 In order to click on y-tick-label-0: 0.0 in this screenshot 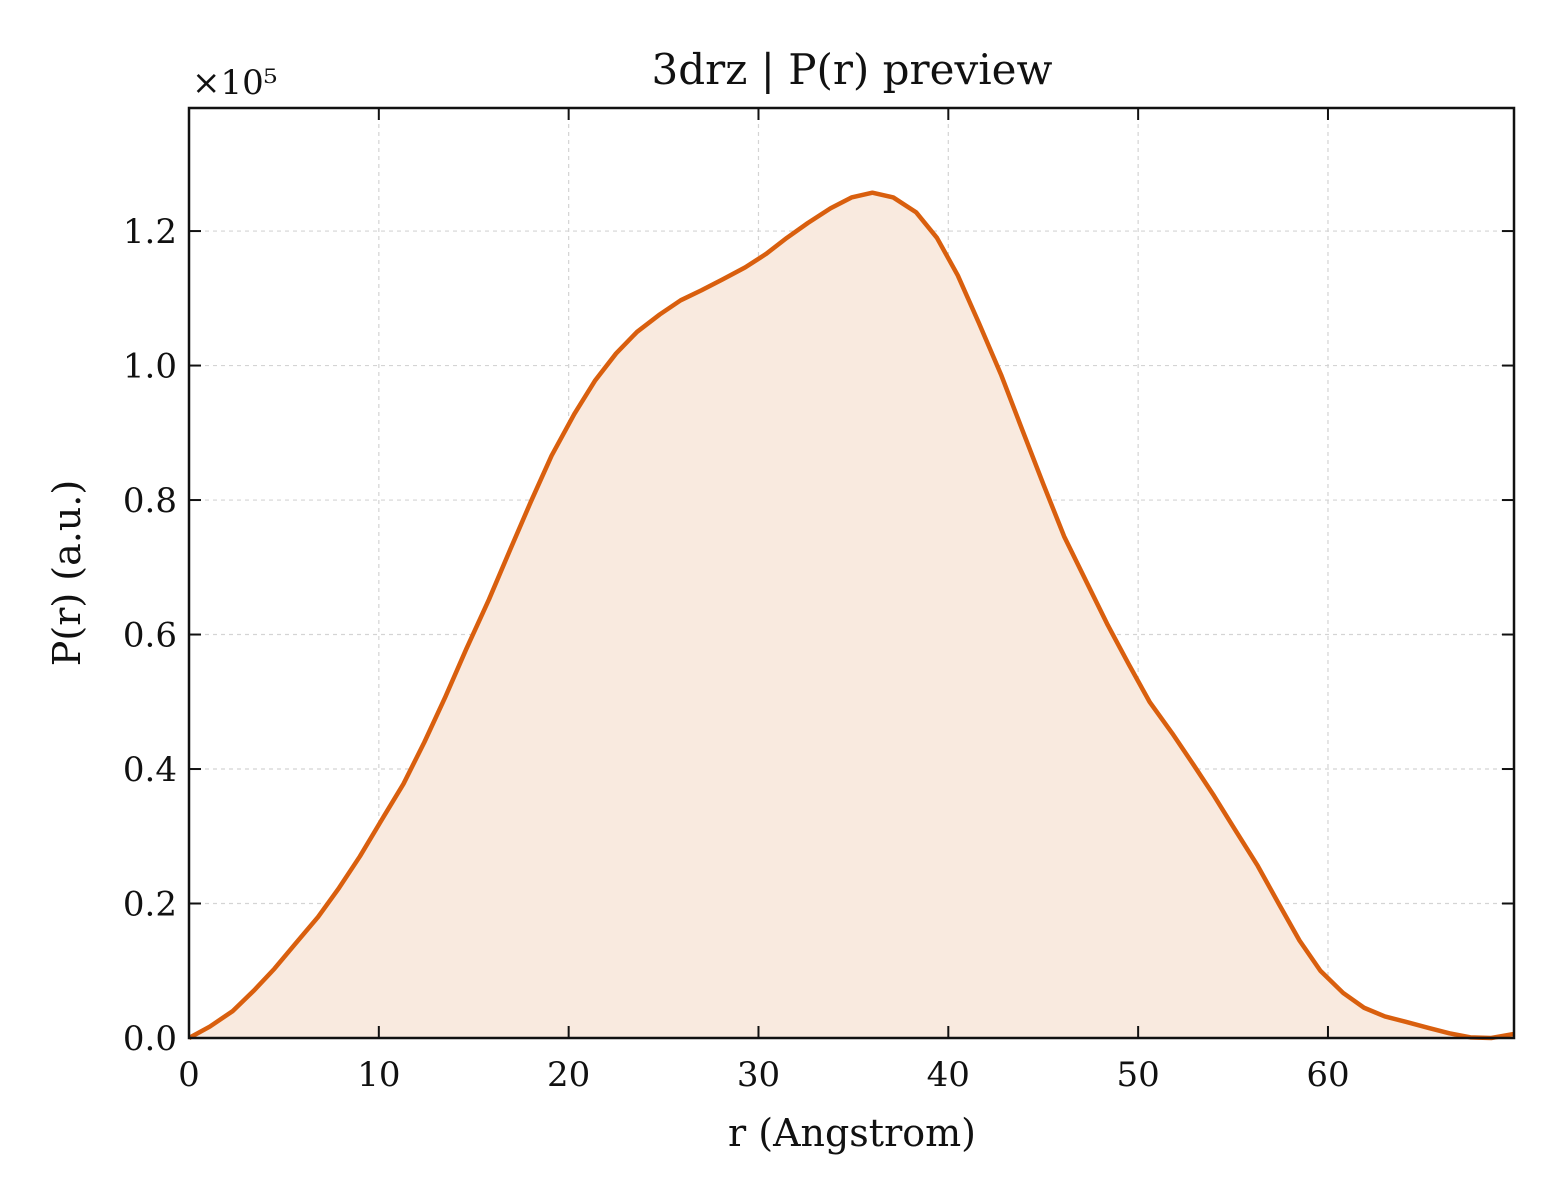, I will do `click(150, 1039)`.